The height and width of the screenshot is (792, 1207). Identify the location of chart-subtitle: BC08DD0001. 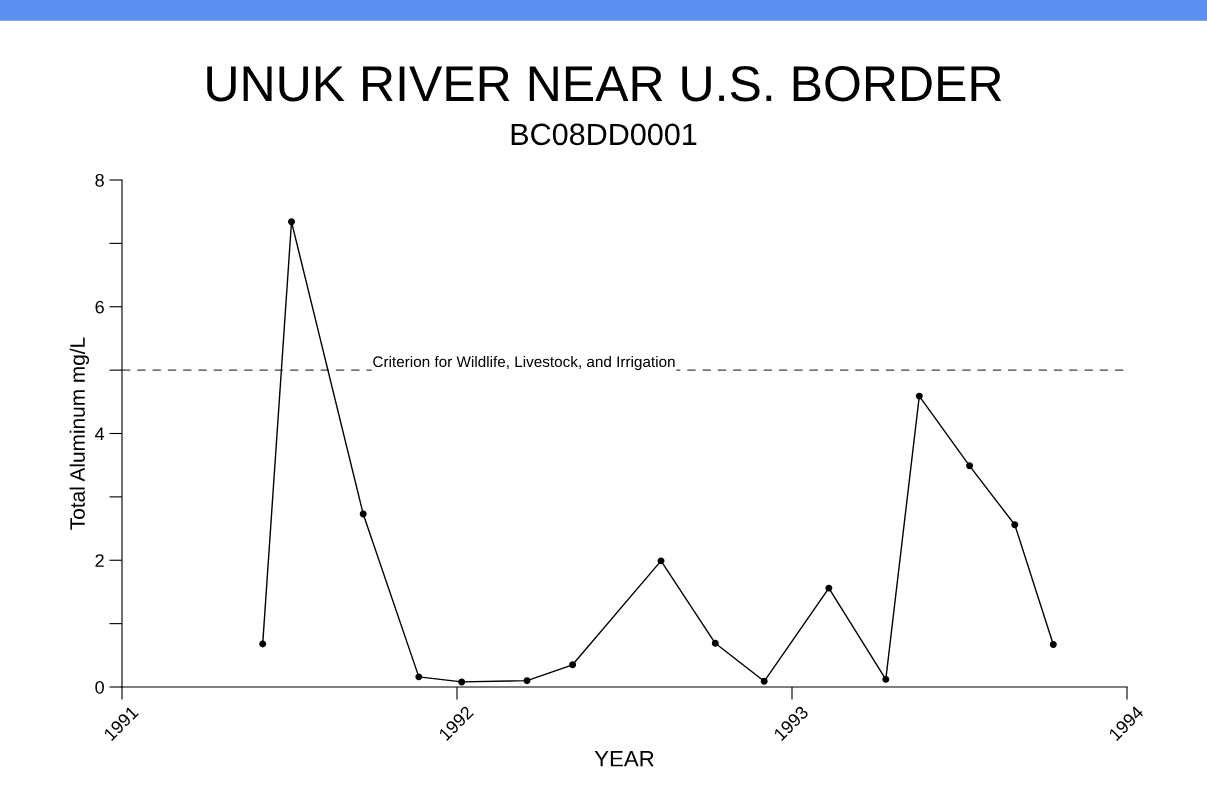
(604, 134).